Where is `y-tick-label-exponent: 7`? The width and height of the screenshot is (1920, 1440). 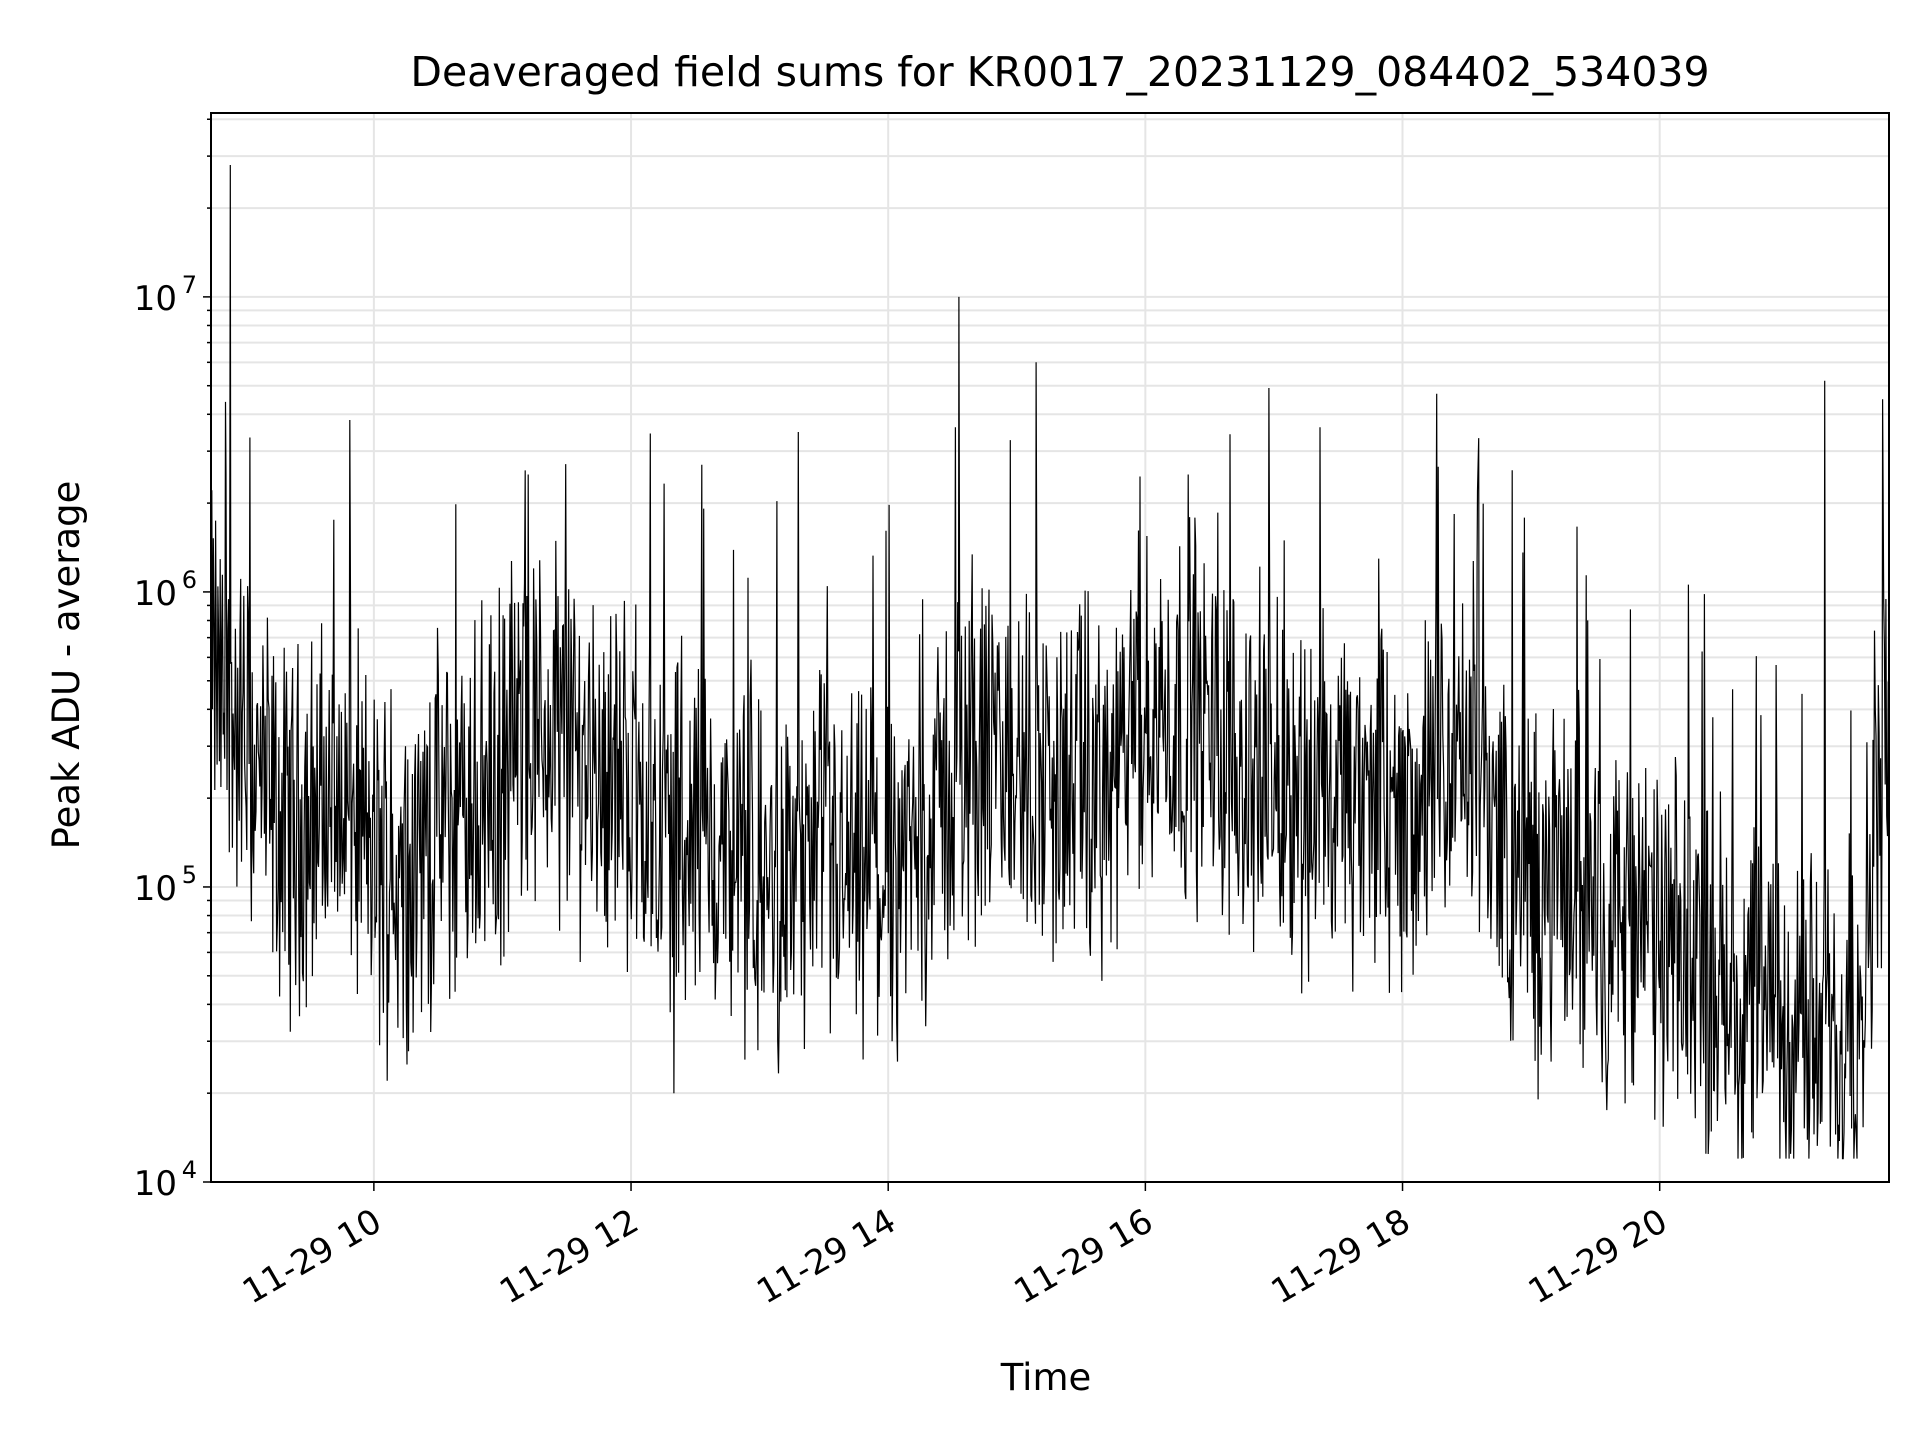 y-tick-label-exponent: 7 is located at coordinates (189, 285).